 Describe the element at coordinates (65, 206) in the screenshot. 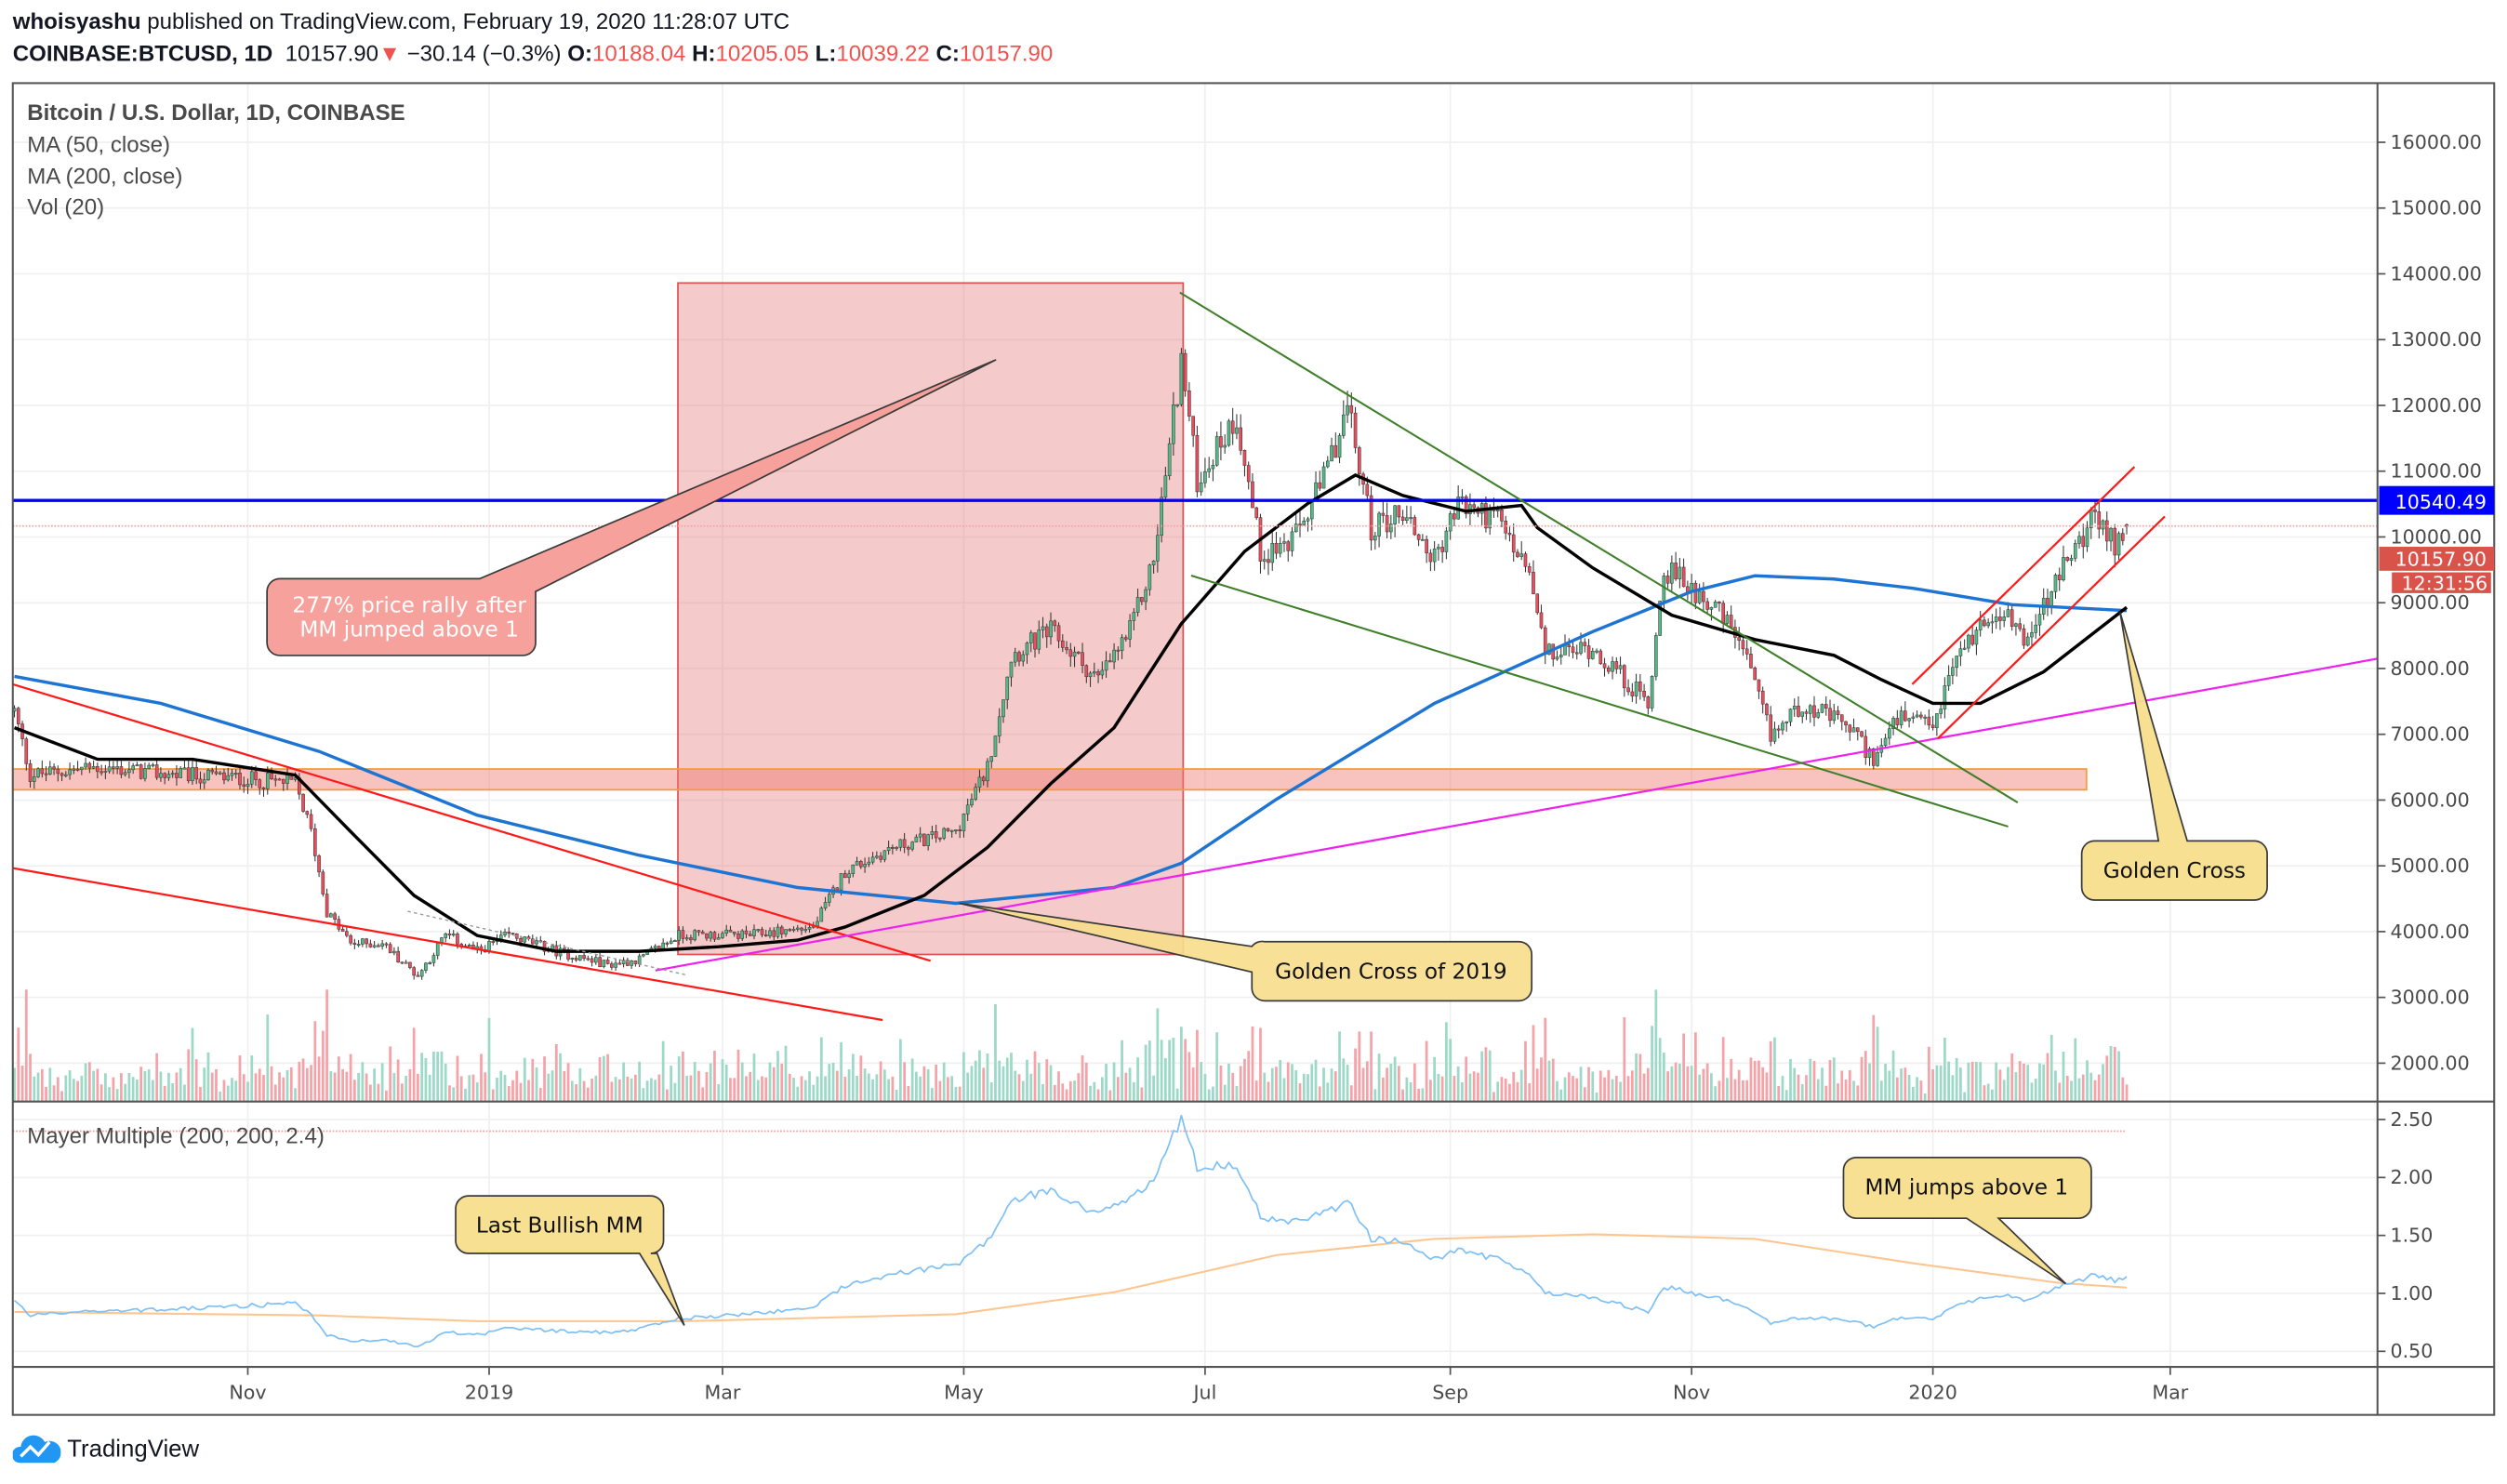

I see `legend-volume: Vol (20)` at that location.